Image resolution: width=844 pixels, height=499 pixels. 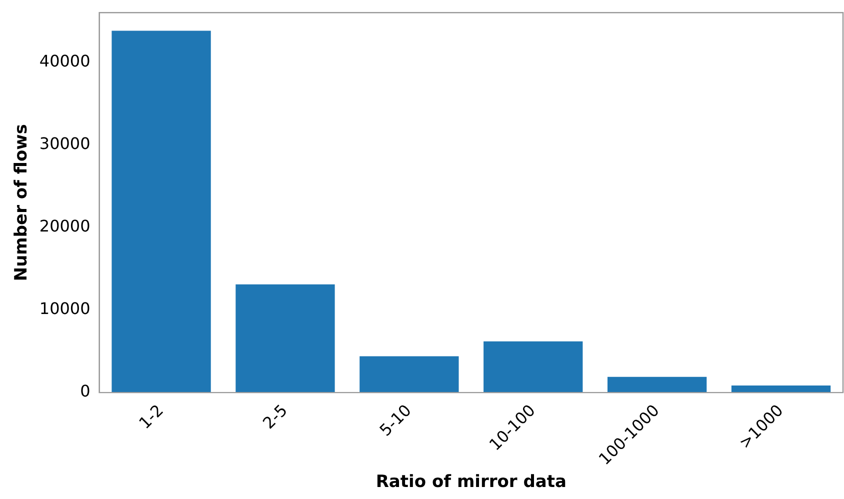 I want to click on x-tick-label: 2-5, so click(x=275, y=416).